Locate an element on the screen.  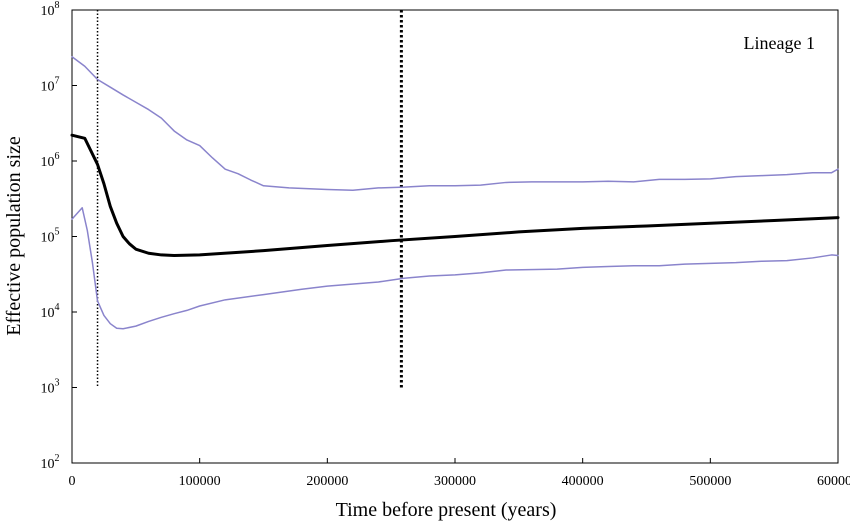
x-tick-label: 500000 is located at coordinates (710, 481).